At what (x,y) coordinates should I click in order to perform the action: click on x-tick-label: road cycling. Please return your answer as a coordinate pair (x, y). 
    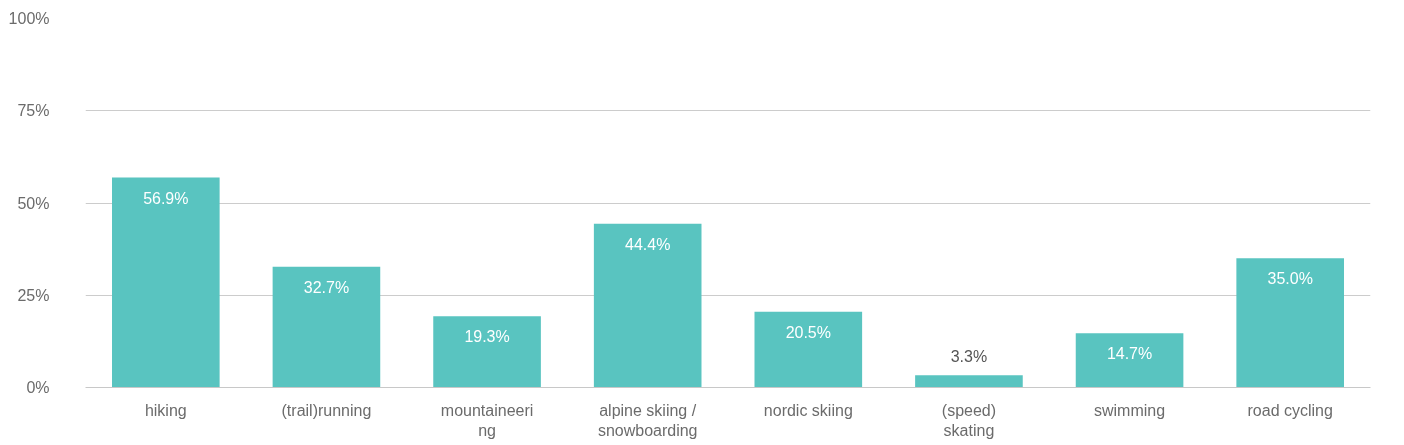
    Looking at the image, I should click on (1290, 410).